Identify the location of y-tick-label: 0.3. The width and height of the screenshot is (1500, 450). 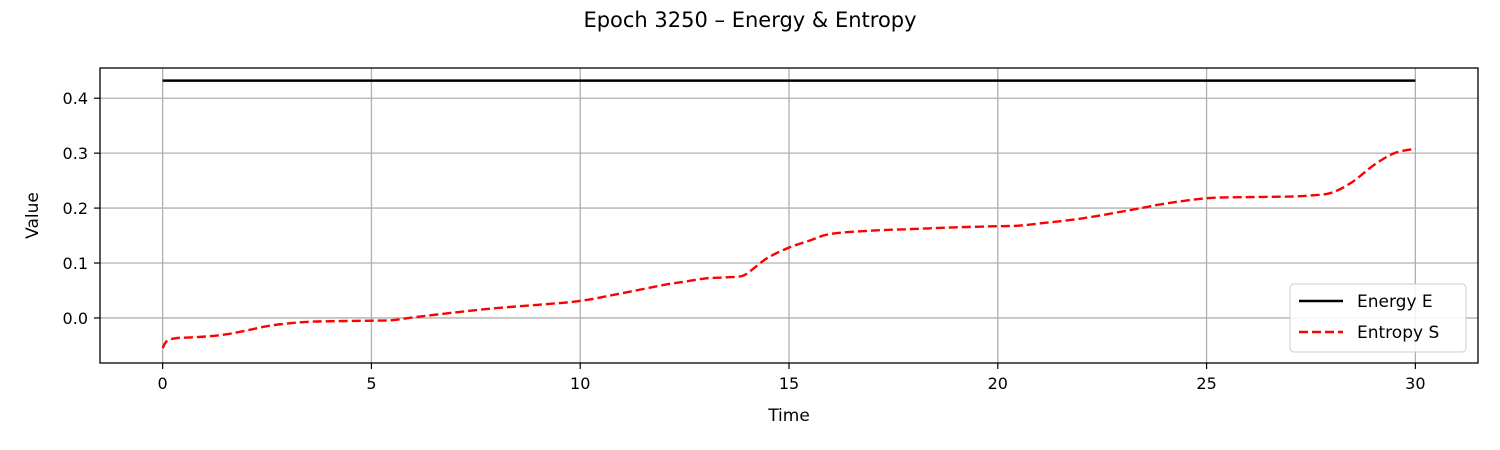
(75, 153).